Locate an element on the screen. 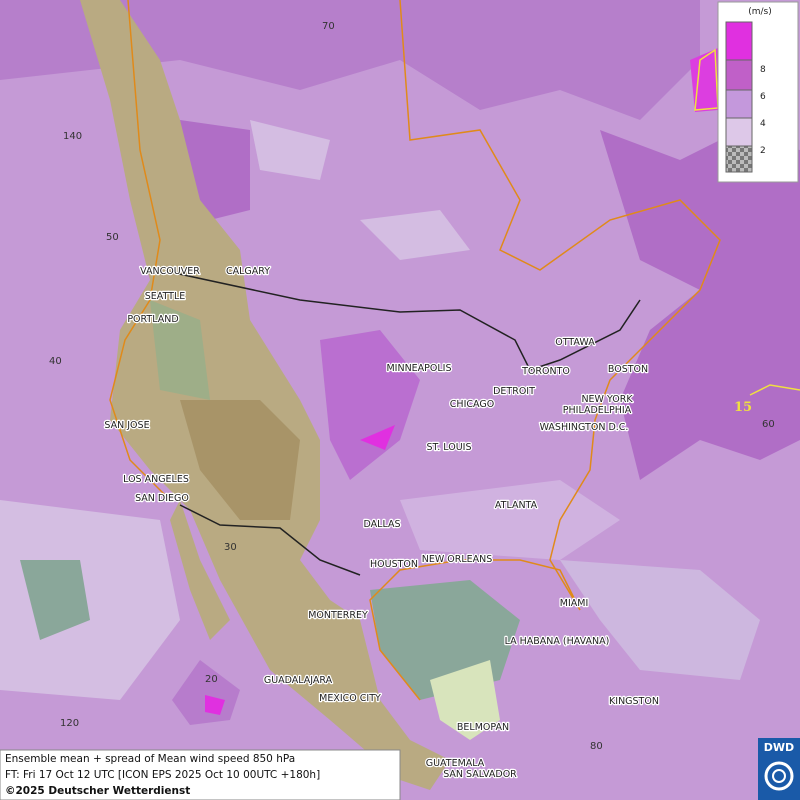  city-label: SEATTLE is located at coordinates (165, 296).